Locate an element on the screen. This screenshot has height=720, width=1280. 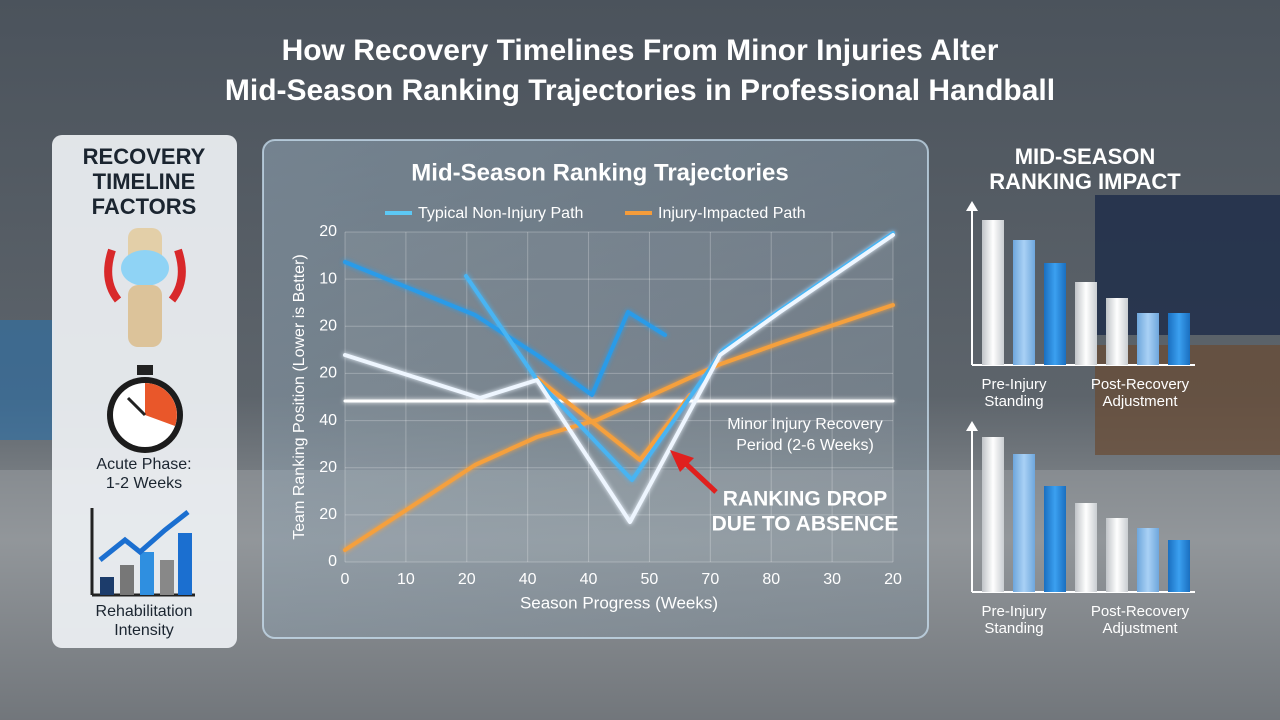
annotation: Period (2-6 Weeks) is located at coordinates (805, 445).